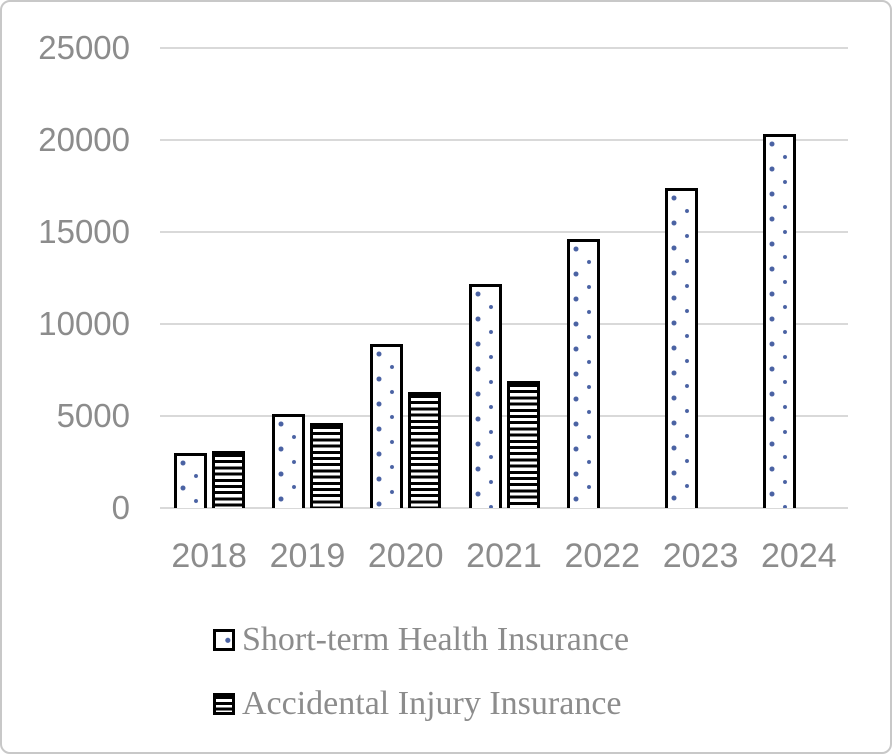  Describe the element at coordinates (307, 556) in the screenshot. I see `x-tick-label-2019: 2019` at that location.